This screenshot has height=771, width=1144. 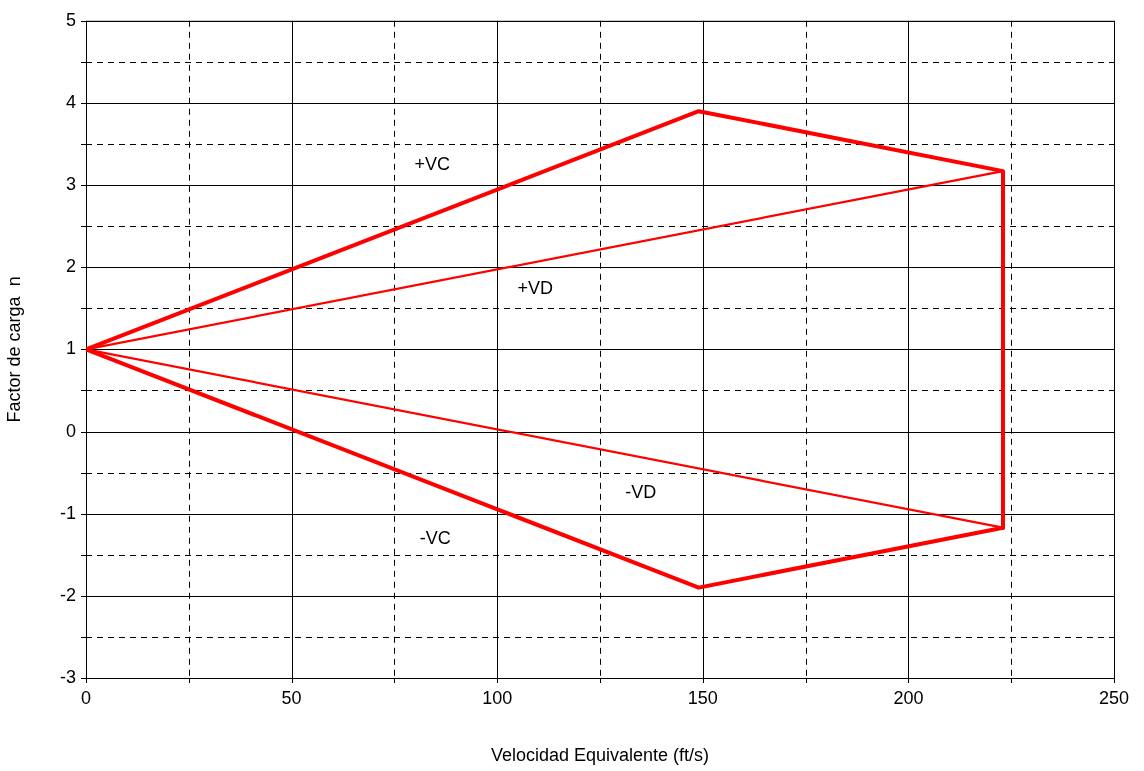 I want to click on y-tick-label: 1, so click(x=70, y=348).